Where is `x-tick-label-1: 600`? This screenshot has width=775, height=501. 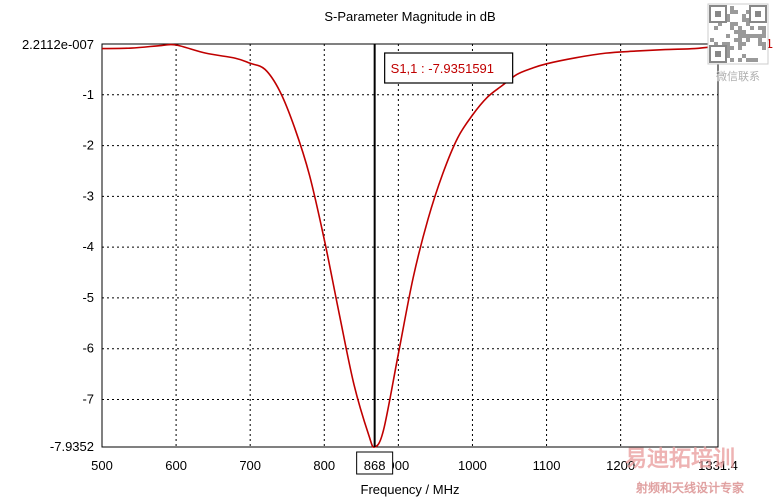 x-tick-label-1: 600 is located at coordinates (176, 465).